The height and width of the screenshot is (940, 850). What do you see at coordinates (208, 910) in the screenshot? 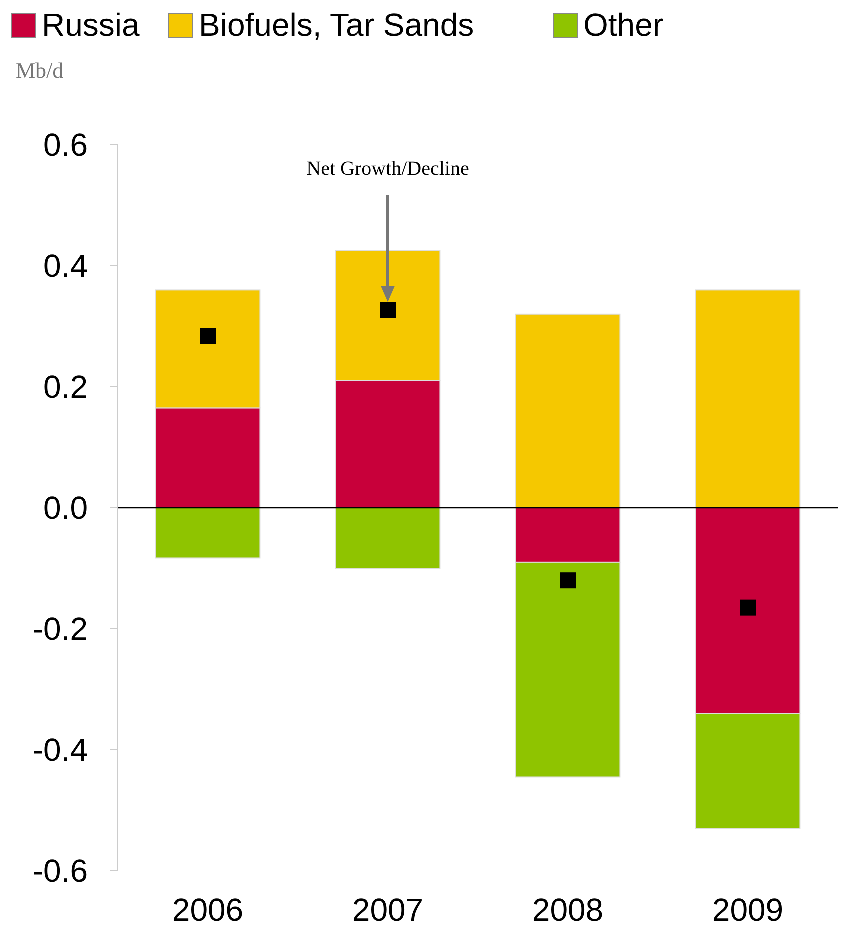
I see `x-tick-label: 2006` at bounding box center [208, 910].